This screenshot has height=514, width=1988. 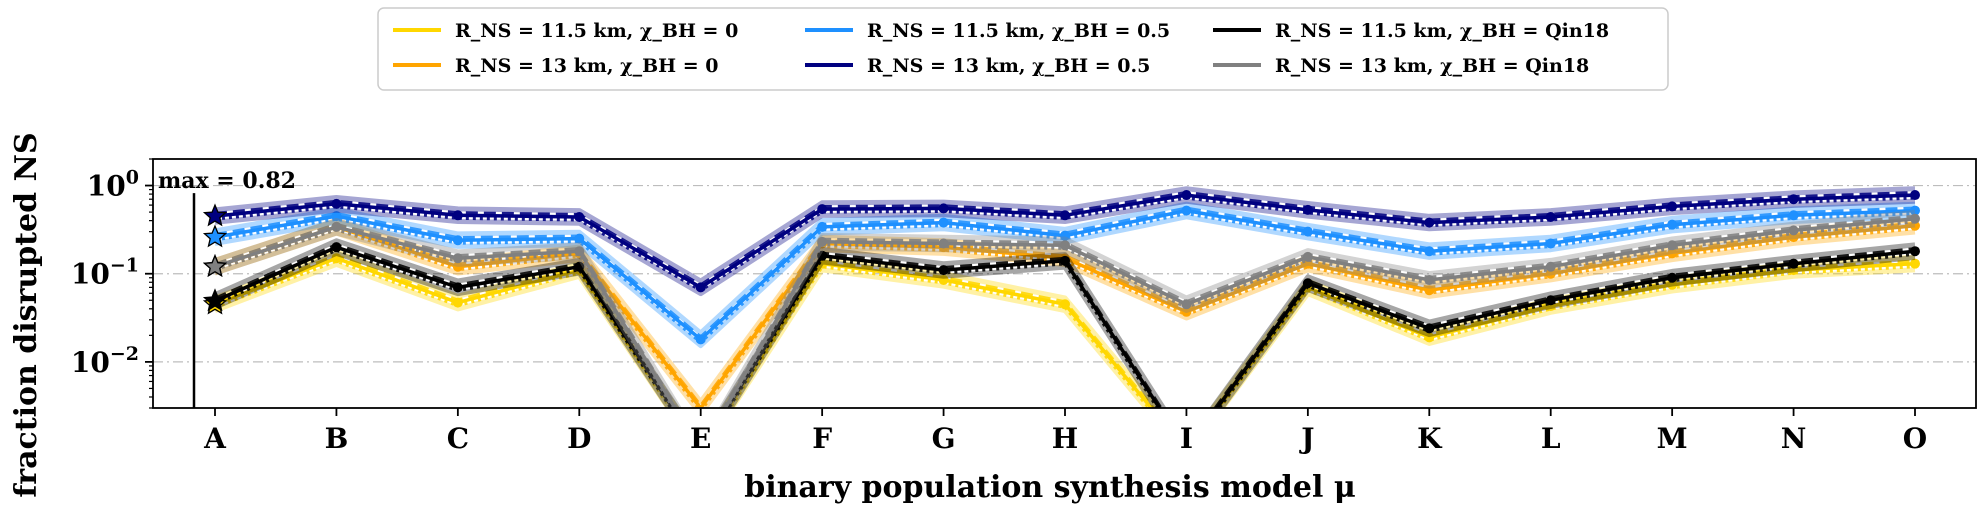 I want to click on x-tick-label: E, so click(x=700, y=438).